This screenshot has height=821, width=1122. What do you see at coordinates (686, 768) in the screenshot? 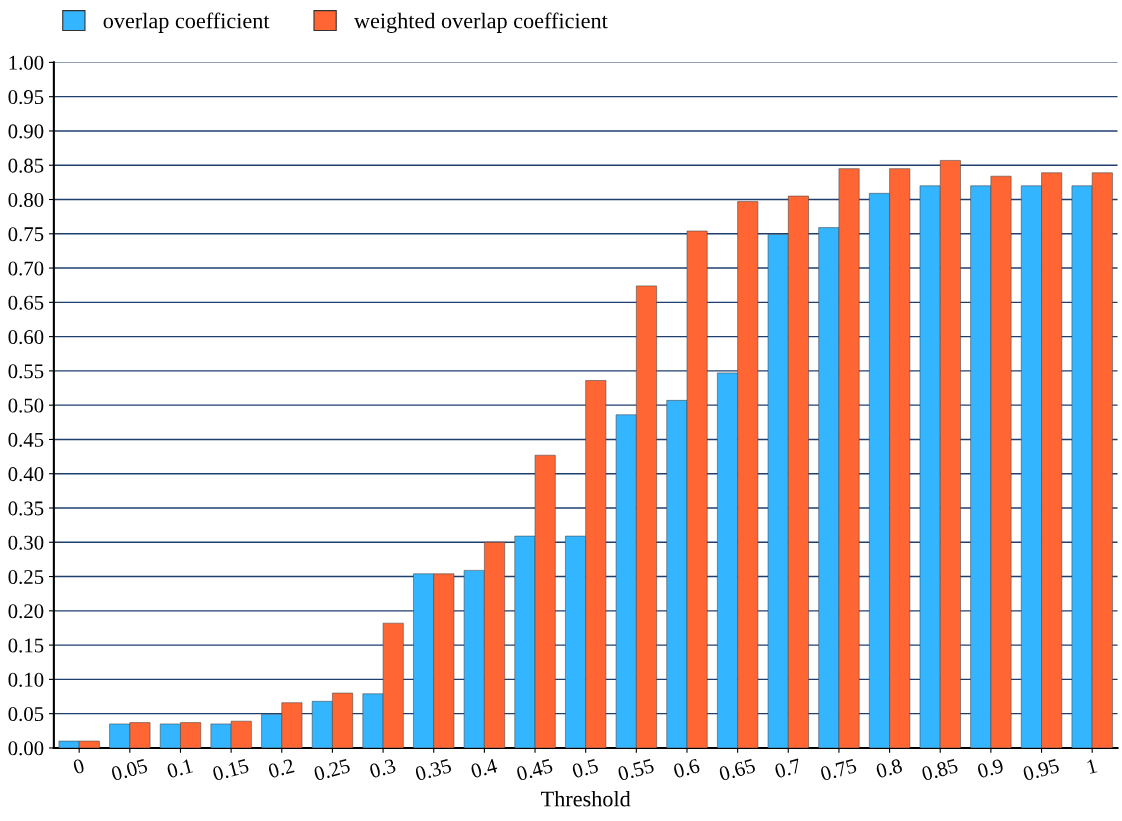
I see `x-tick-label: 0.6` at bounding box center [686, 768].